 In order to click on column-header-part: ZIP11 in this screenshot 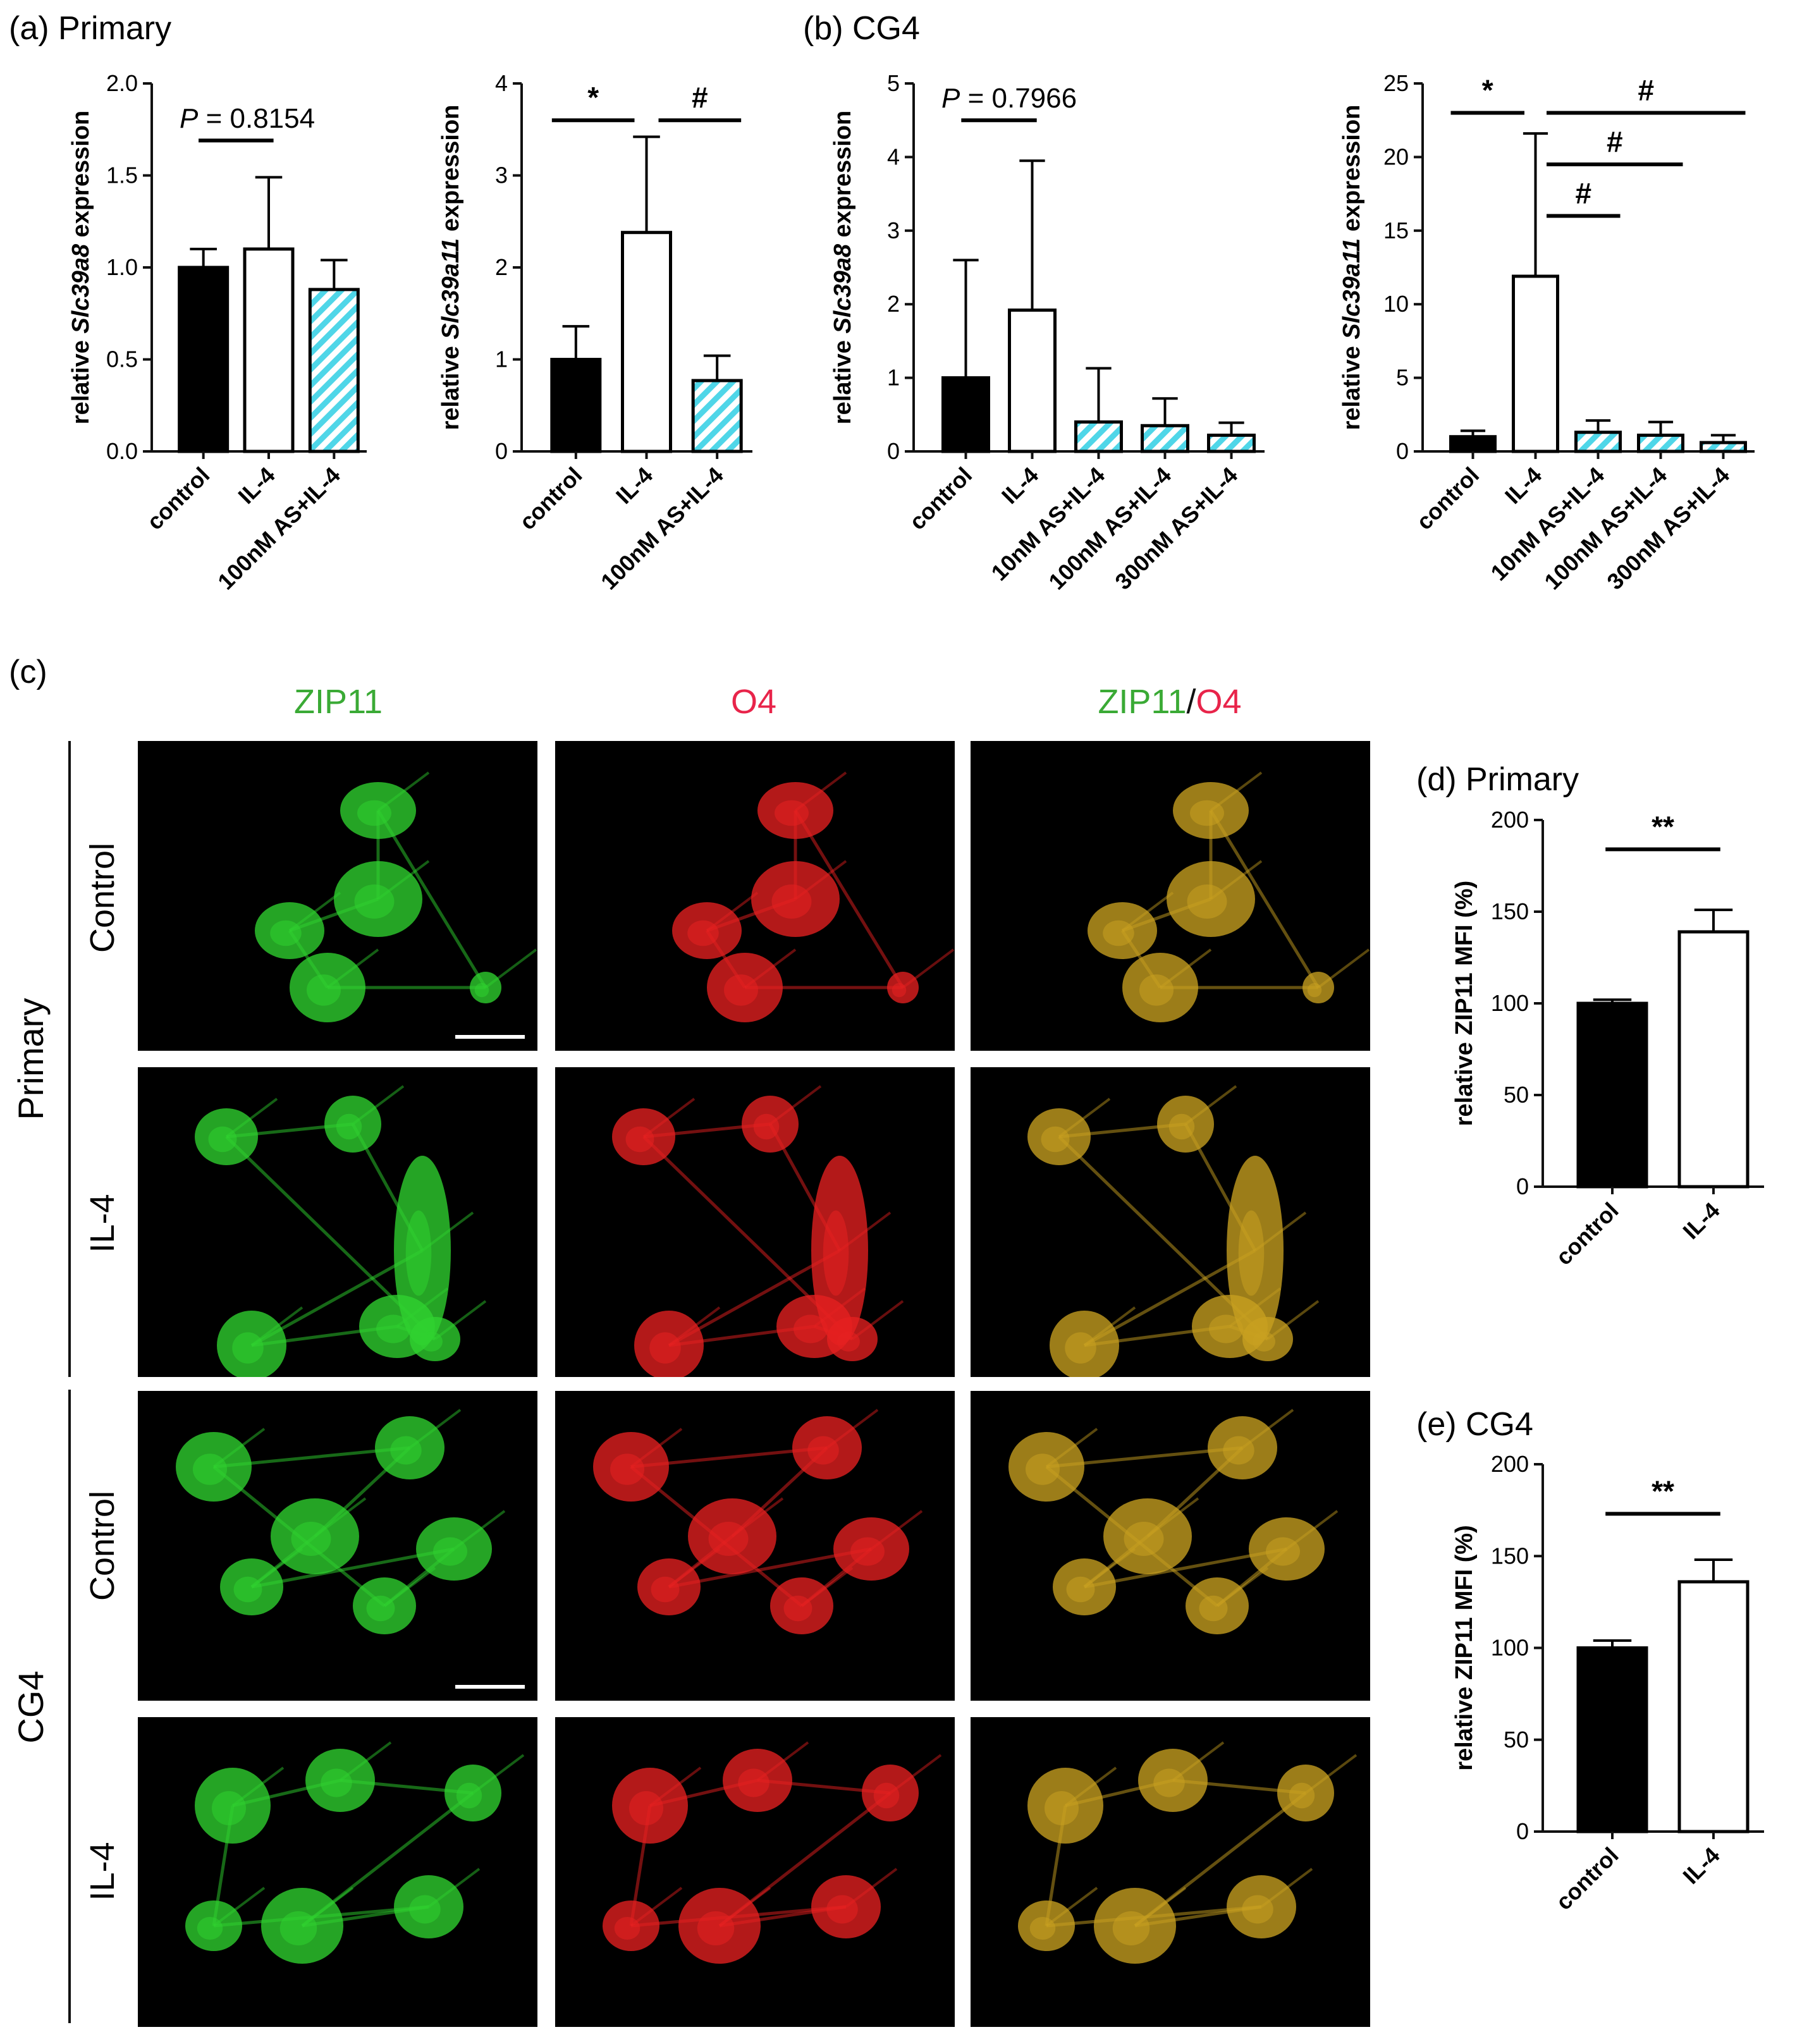, I will do `click(338, 702)`.